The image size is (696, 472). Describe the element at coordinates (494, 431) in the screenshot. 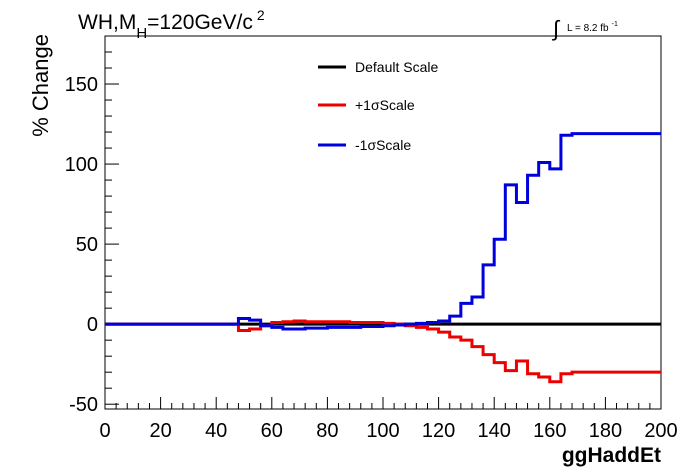

I see `x-tick-label: 140` at that location.